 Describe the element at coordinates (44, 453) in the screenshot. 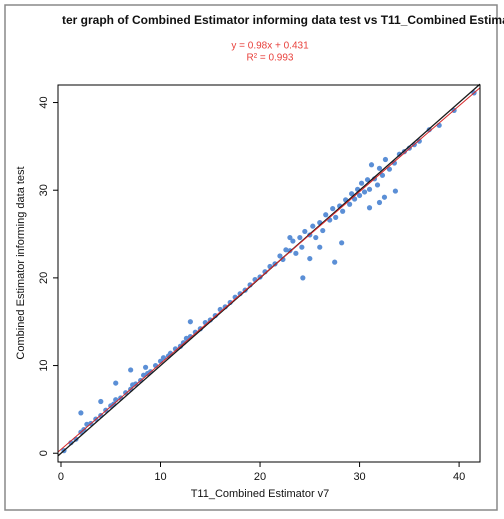

I see `y-tick-label: 0` at that location.